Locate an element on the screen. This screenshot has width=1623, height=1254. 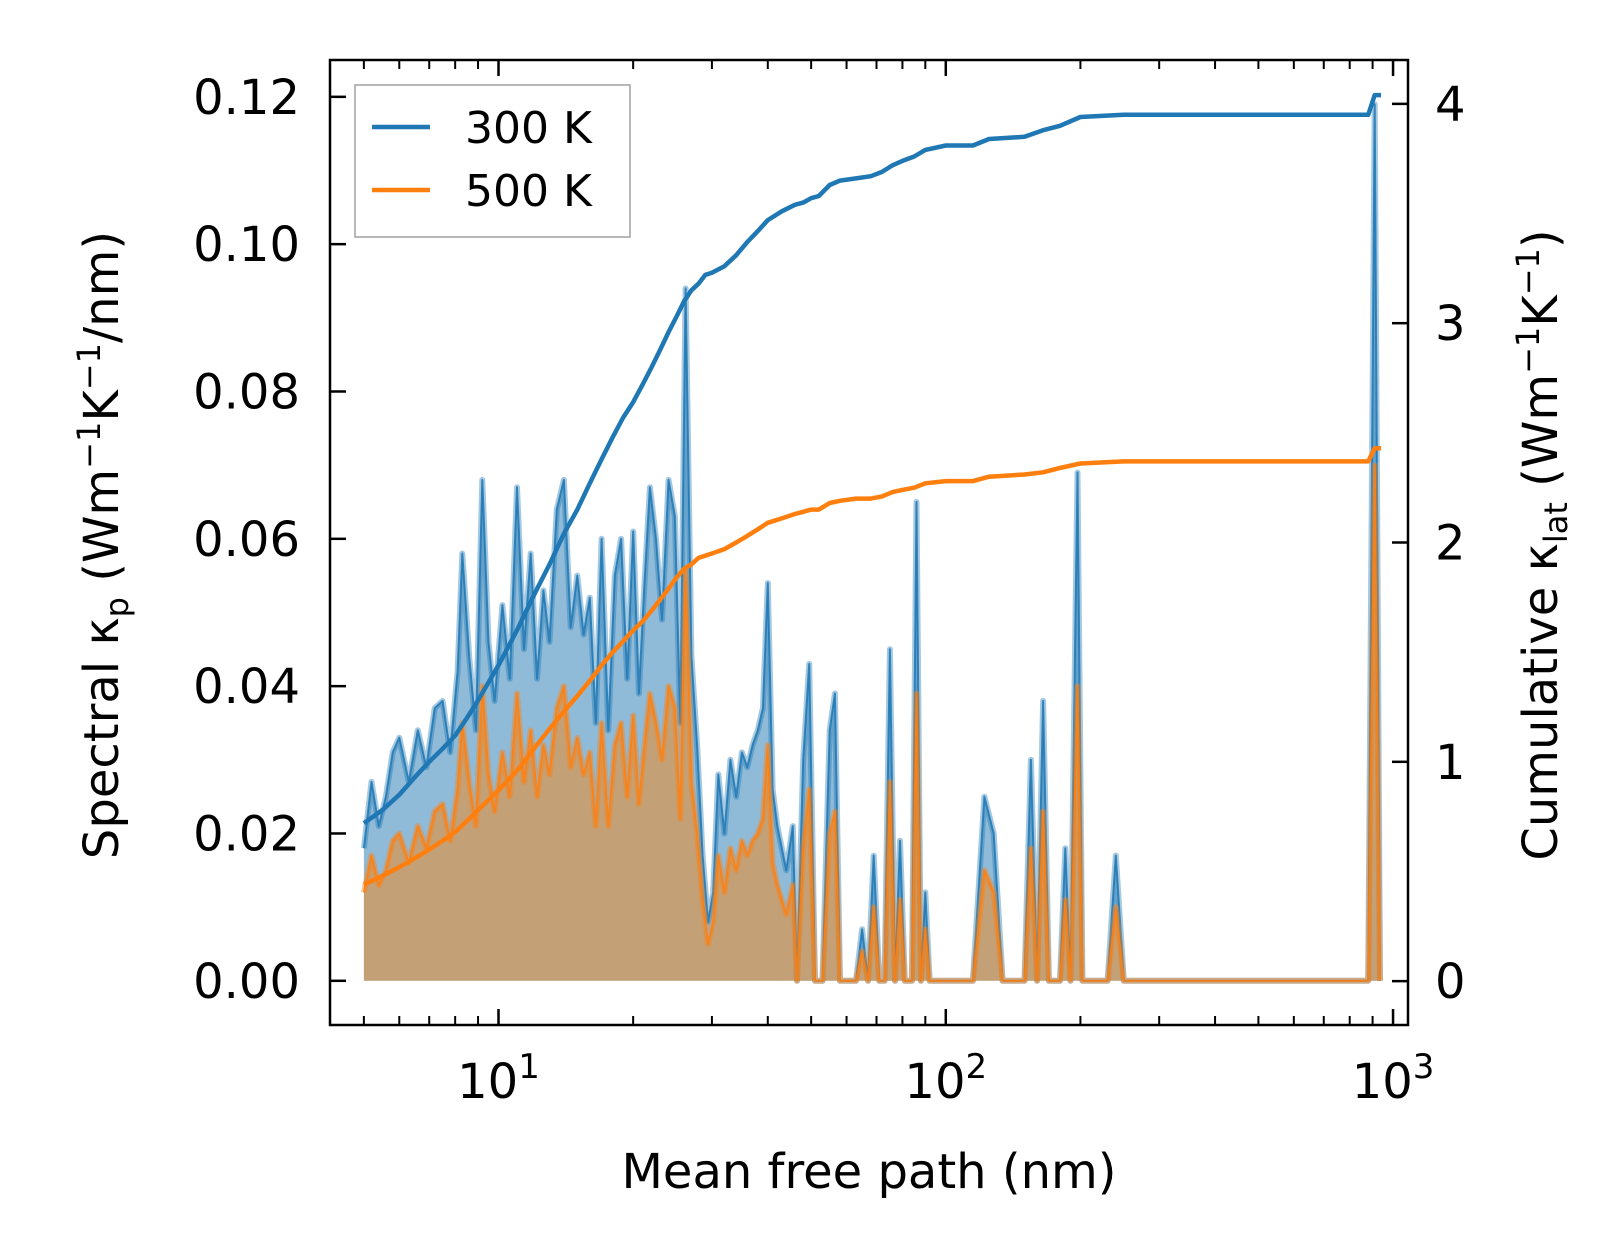
y-left-label-sup1: −1 is located at coordinates (89, 445).